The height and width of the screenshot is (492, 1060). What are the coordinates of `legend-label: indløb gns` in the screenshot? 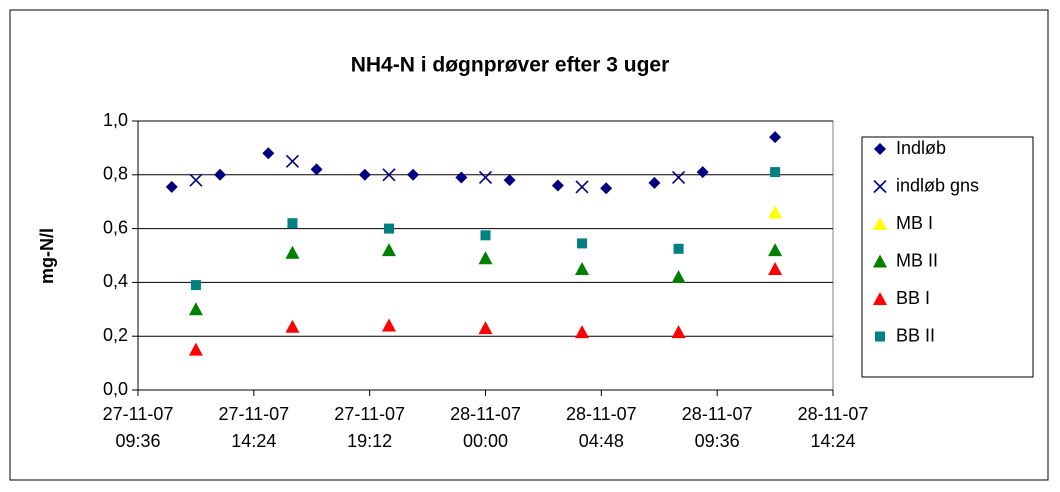 It's located at (937, 185).